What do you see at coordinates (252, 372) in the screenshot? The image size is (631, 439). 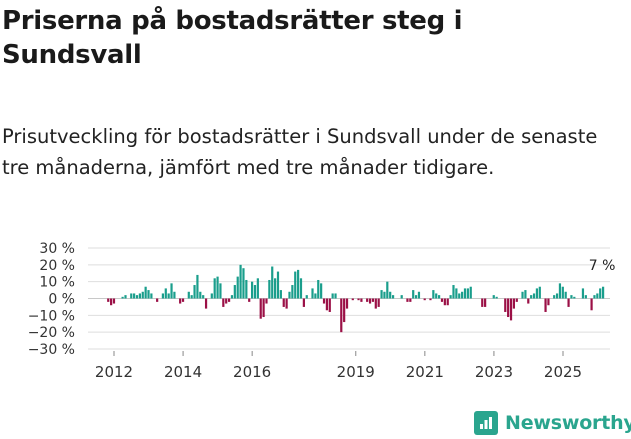 I see `x-tick-label: 2016` at bounding box center [252, 372].